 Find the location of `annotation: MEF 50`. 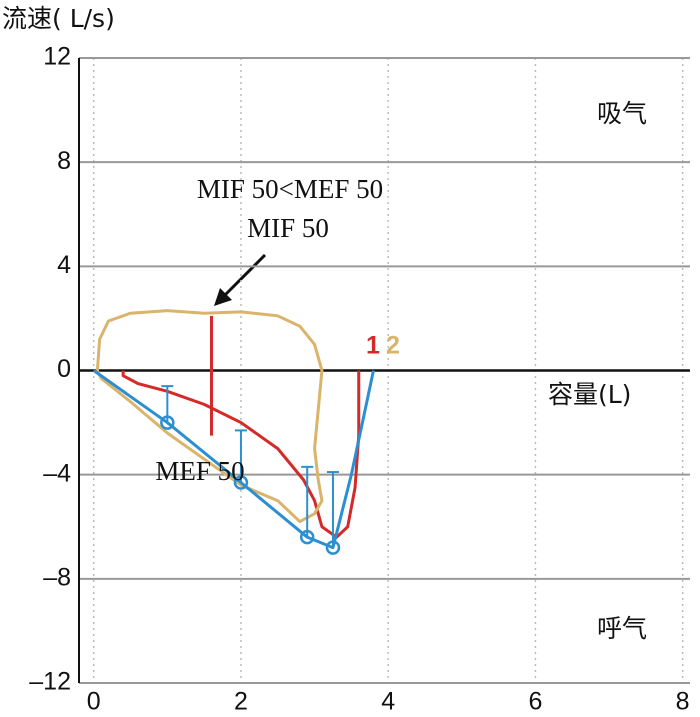

annotation: MEF 50 is located at coordinates (199, 471).